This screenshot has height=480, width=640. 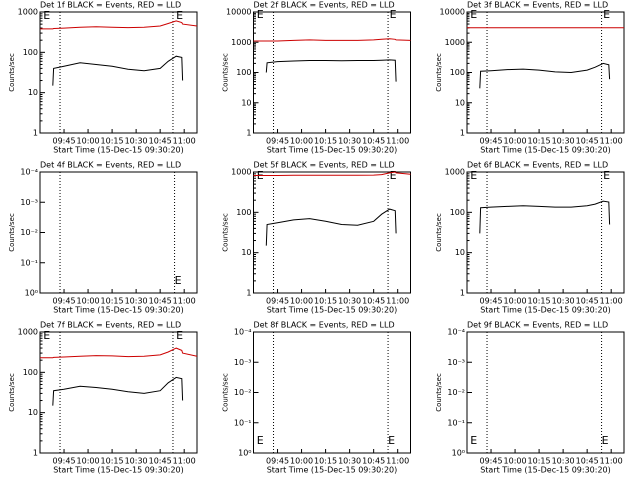 What do you see at coordinates (456, 362) in the screenshot?
I see `y-tick-label: 10⁻³` at bounding box center [456, 362].